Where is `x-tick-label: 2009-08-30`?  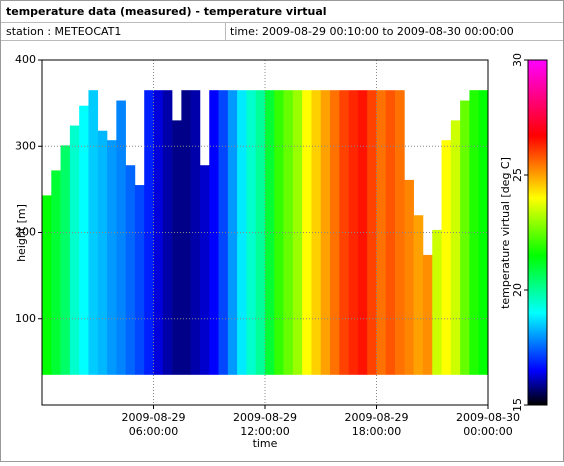 x-tick-label: 2009-08-30 is located at coordinates (488, 417).